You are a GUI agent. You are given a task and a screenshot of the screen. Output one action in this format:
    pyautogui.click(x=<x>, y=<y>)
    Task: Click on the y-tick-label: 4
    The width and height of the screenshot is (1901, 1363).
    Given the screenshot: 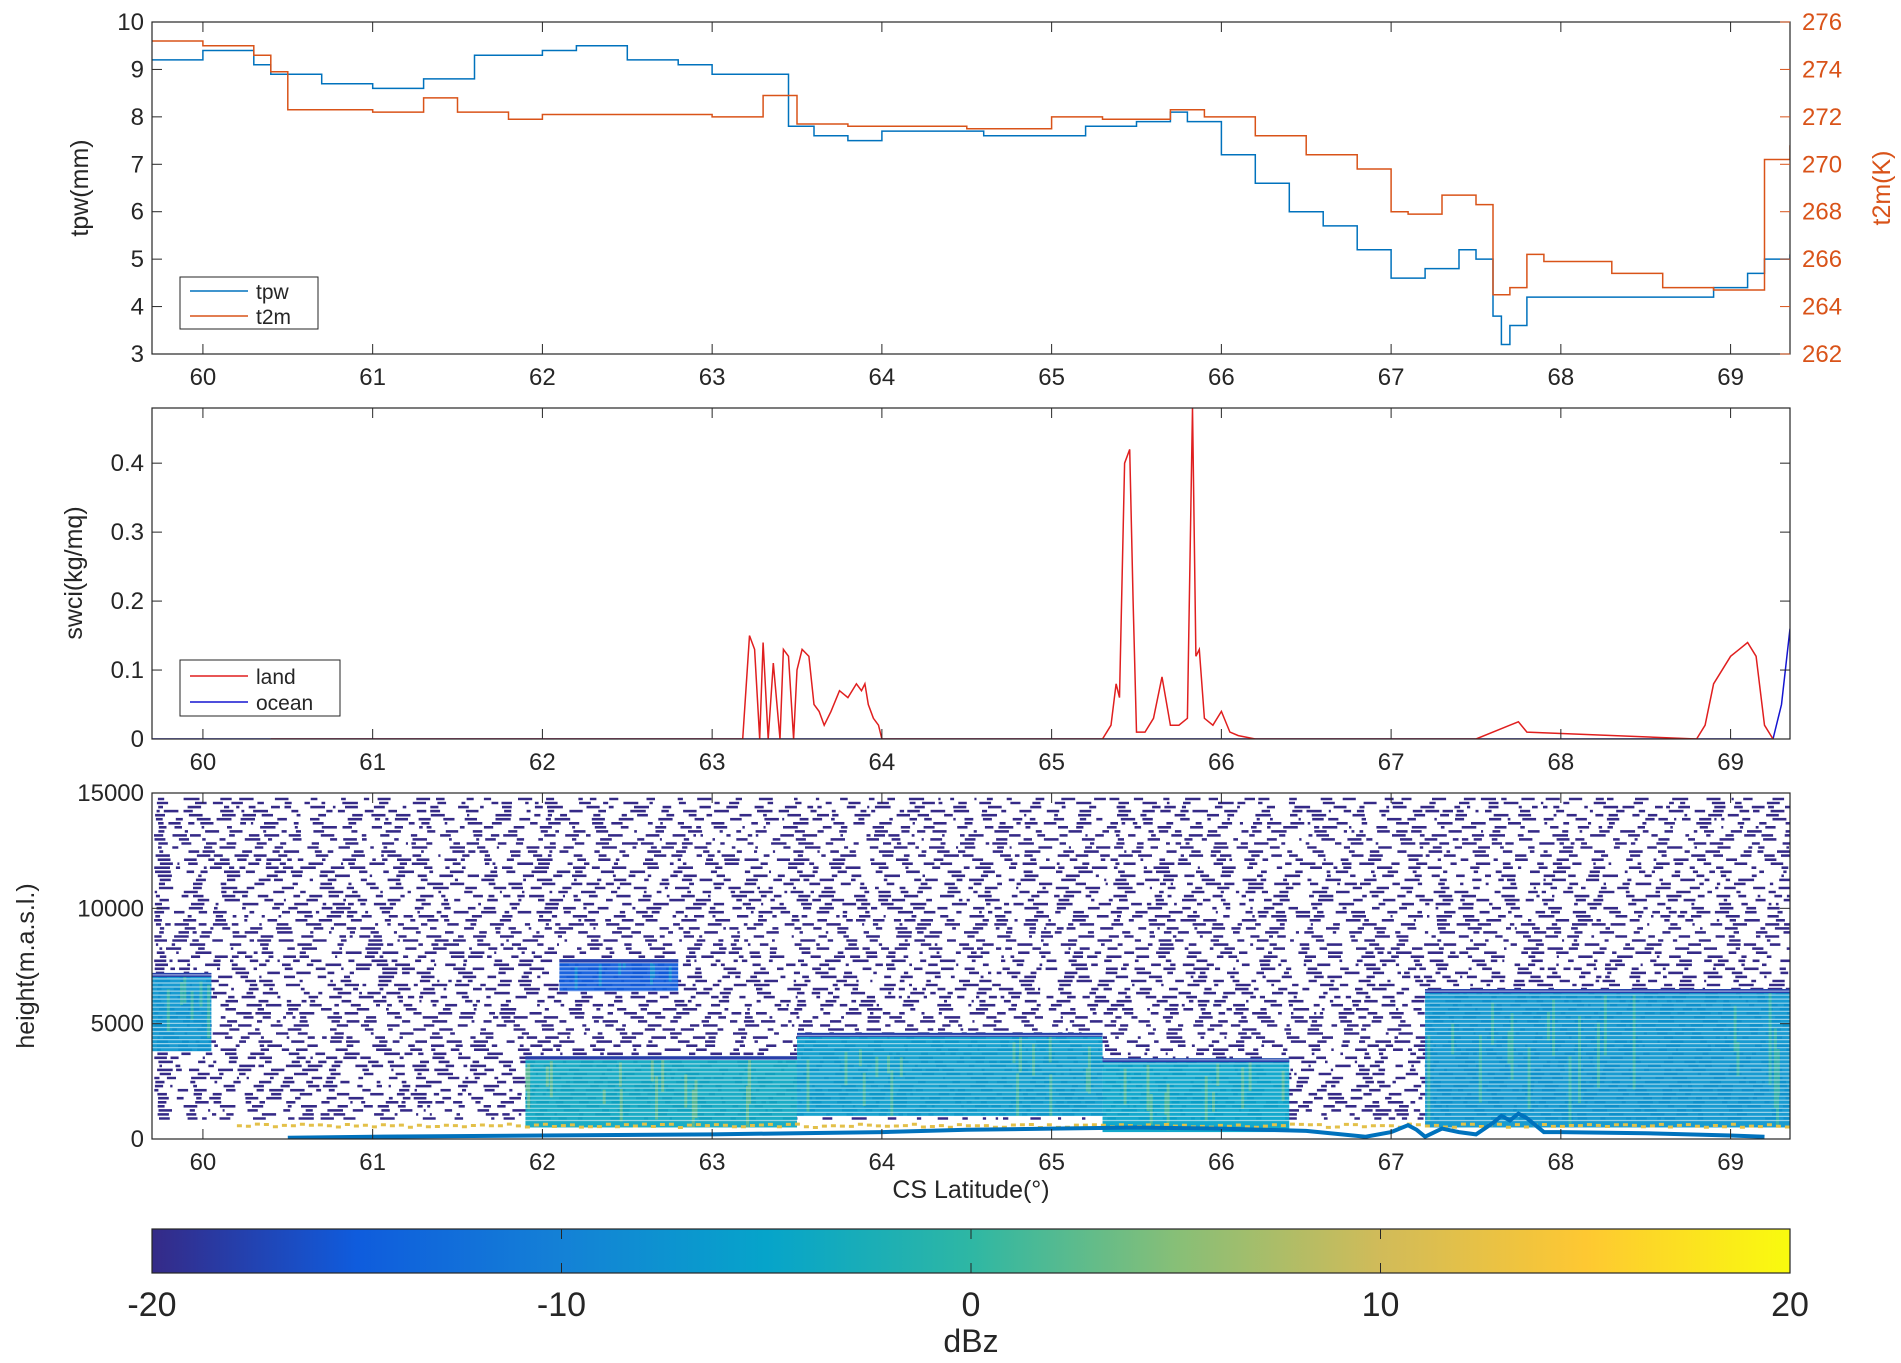 What is the action you would take?
    pyautogui.click(x=137, y=307)
    